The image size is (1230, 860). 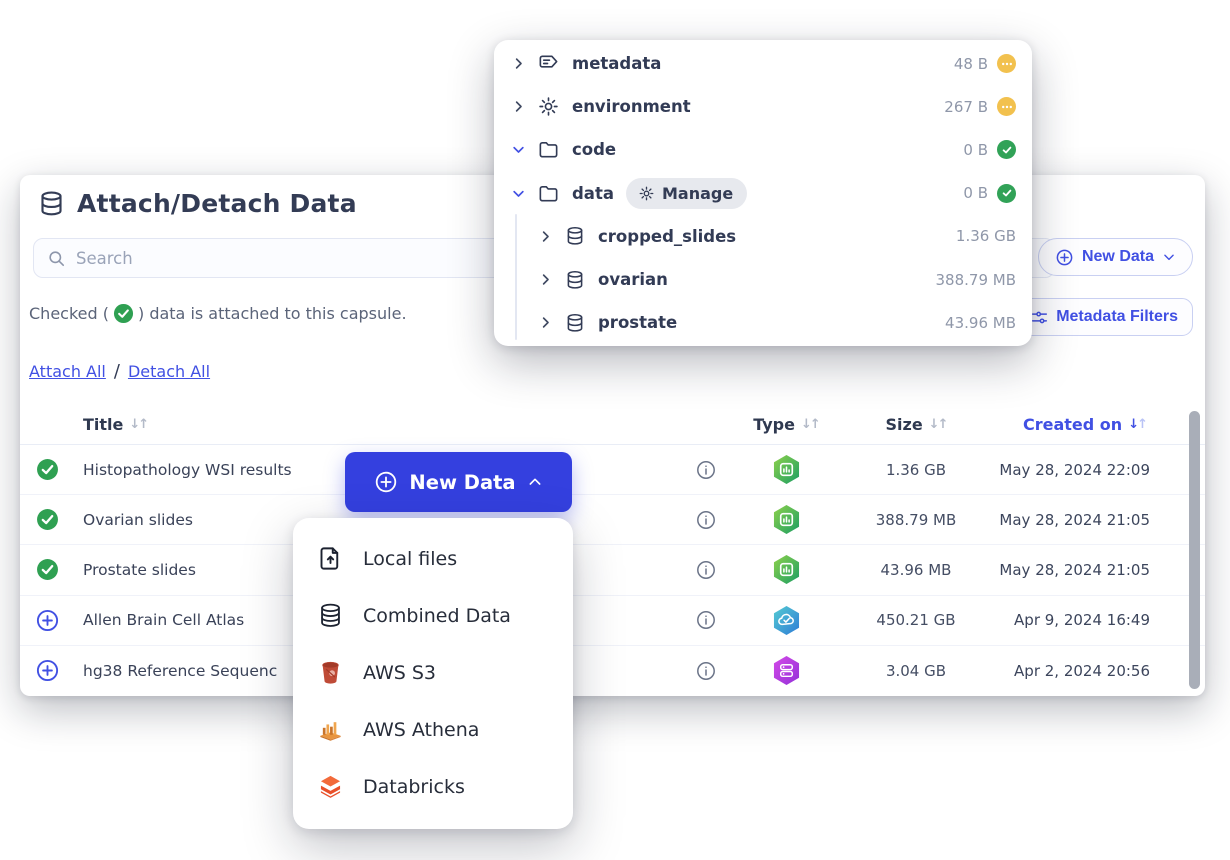 I want to click on check-circle-icon, so click(x=123, y=313).